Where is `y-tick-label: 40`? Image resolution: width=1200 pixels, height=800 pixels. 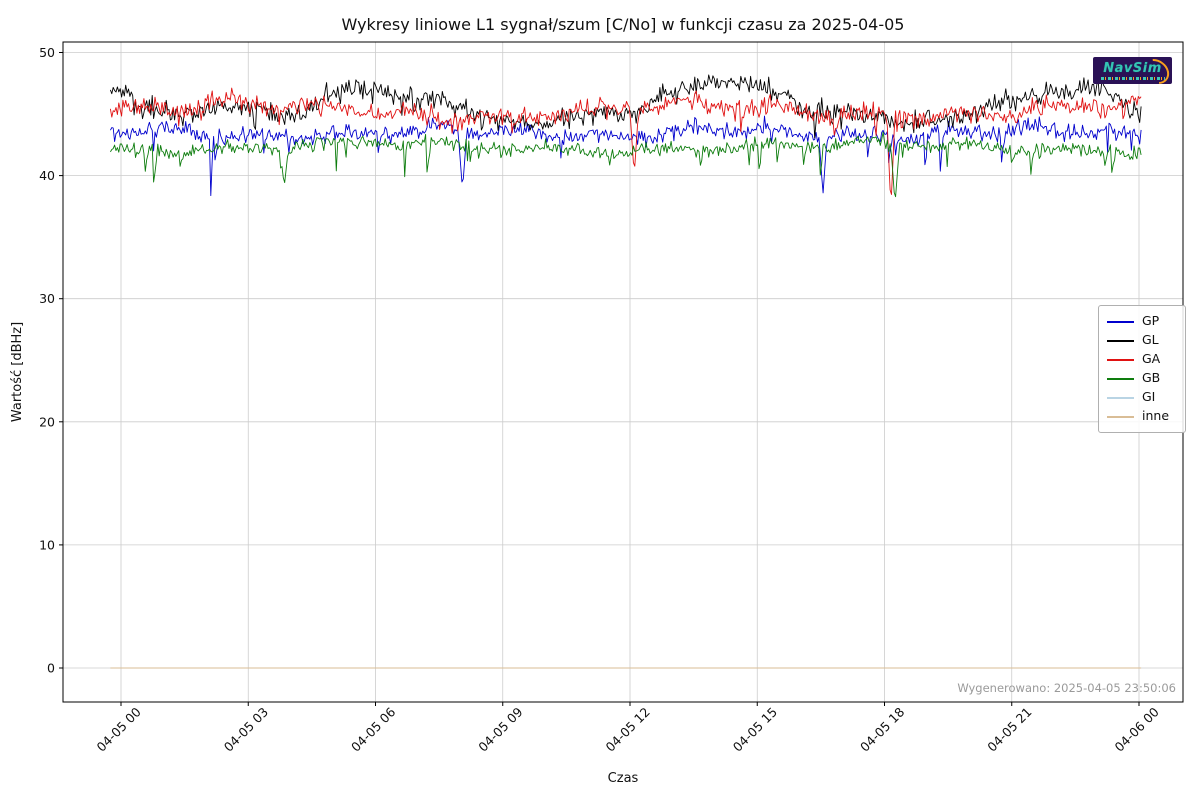 y-tick-label: 40 is located at coordinates (47, 175).